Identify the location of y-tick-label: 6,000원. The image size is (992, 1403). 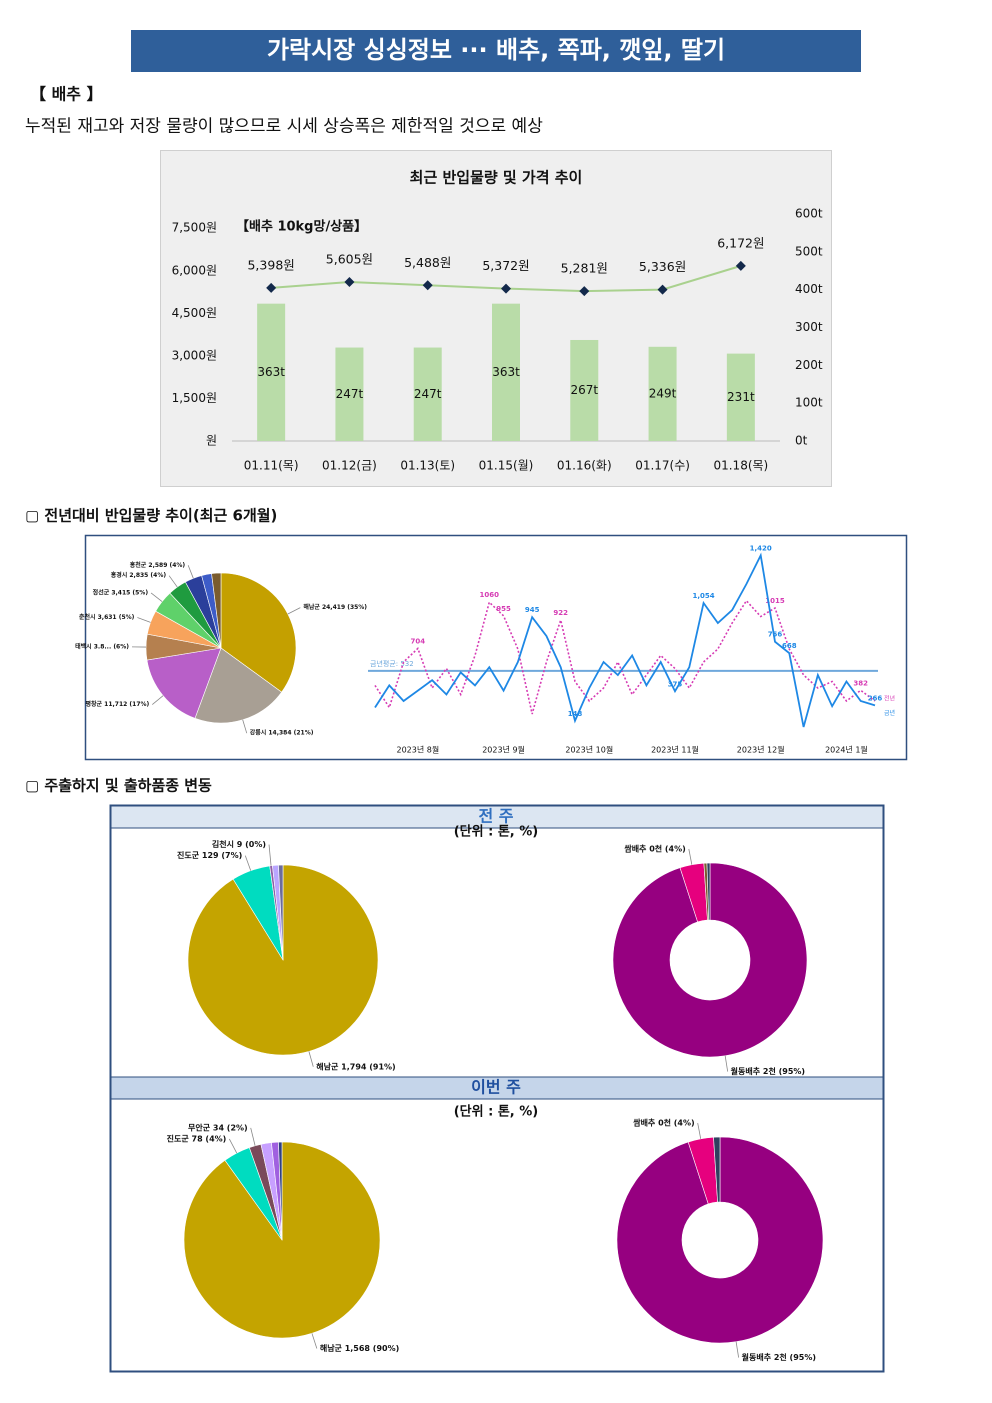
(194, 270).